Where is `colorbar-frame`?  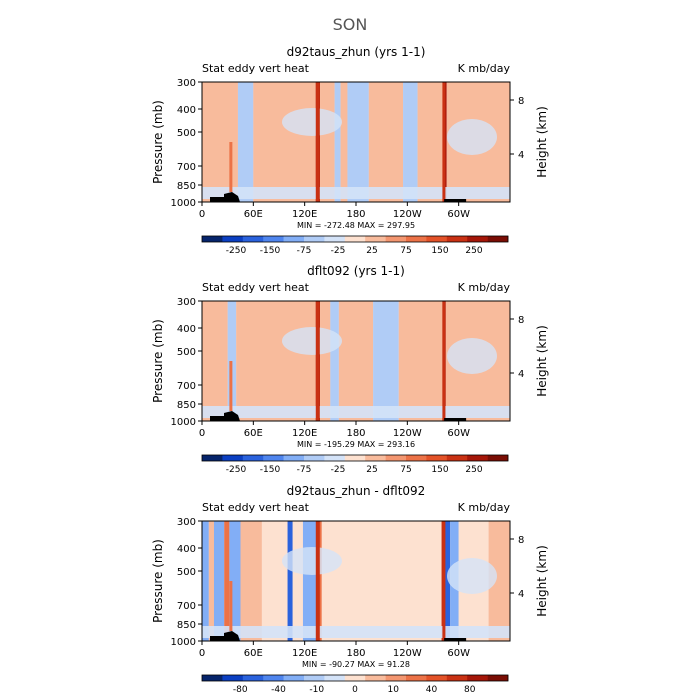
colorbar-frame is located at coordinates (355, 458).